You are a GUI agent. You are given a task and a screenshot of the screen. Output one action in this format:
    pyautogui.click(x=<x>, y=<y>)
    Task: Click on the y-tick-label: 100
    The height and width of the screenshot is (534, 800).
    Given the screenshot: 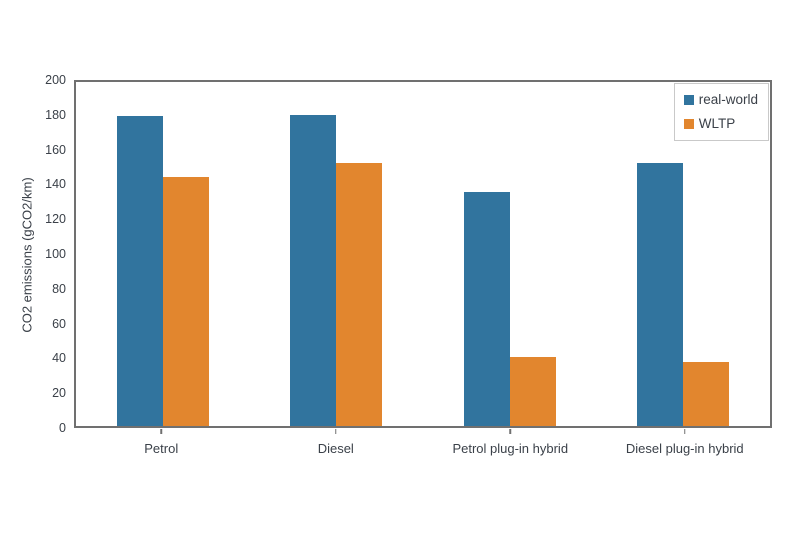 What is the action you would take?
    pyautogui.click(x=55, y=254)
    